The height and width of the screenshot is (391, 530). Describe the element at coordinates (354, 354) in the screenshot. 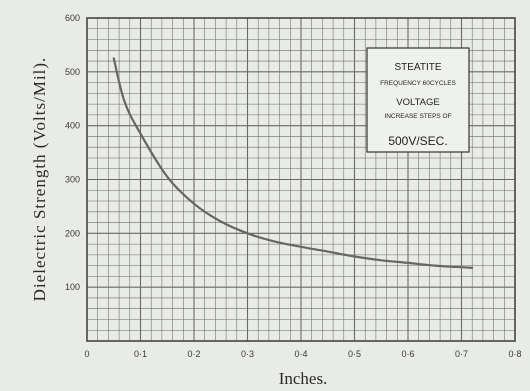

I see `x-tick-label: 0·5` at that location.